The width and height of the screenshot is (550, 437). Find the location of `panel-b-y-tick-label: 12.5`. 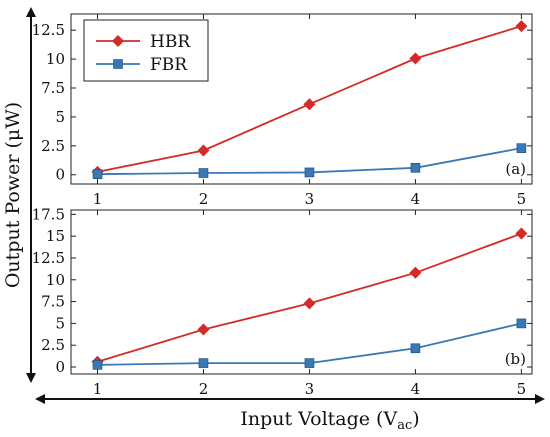

panel-b-y-tick-label: 12.5 is located at coordinates (48, 258).